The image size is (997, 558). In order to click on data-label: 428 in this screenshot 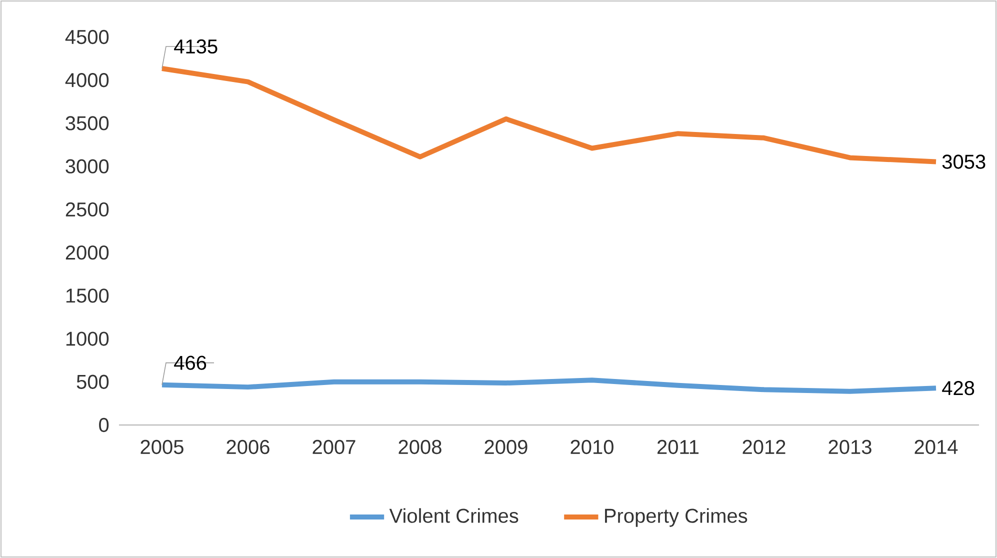, I will do `click(958, 388)`.